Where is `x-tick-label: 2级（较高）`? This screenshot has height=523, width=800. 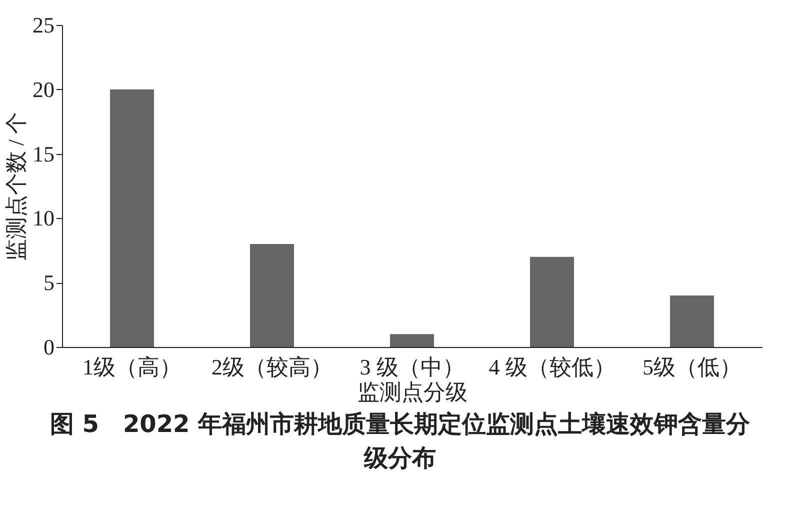 x-tick-label: 2级（较高） is located at coordinates (272, 367).